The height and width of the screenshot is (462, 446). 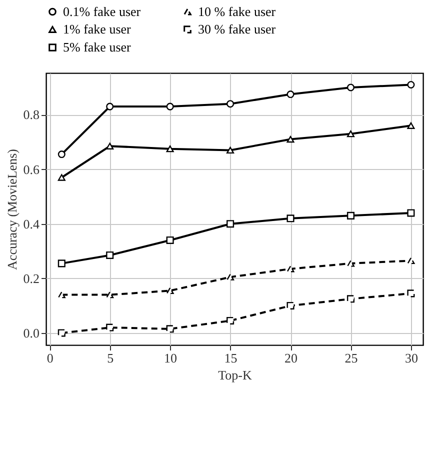 What do you see at coordinates (411, 358) in the screenshot?
I see `x-tick-label: 30` at bounding box center [411, 358].